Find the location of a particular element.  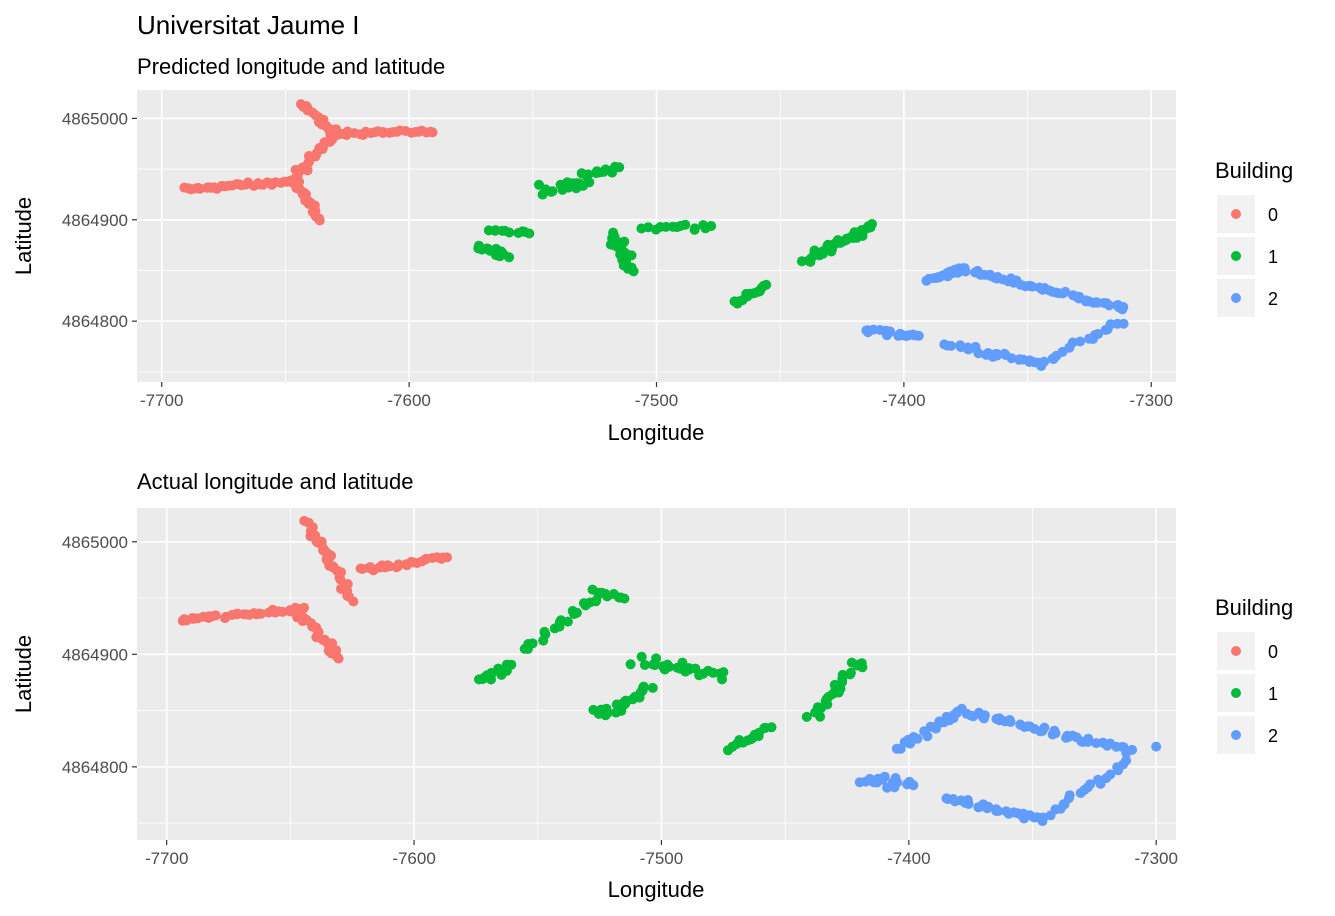

panel-2-y-axis-title: Latitude is located at coordinates (23, 674).